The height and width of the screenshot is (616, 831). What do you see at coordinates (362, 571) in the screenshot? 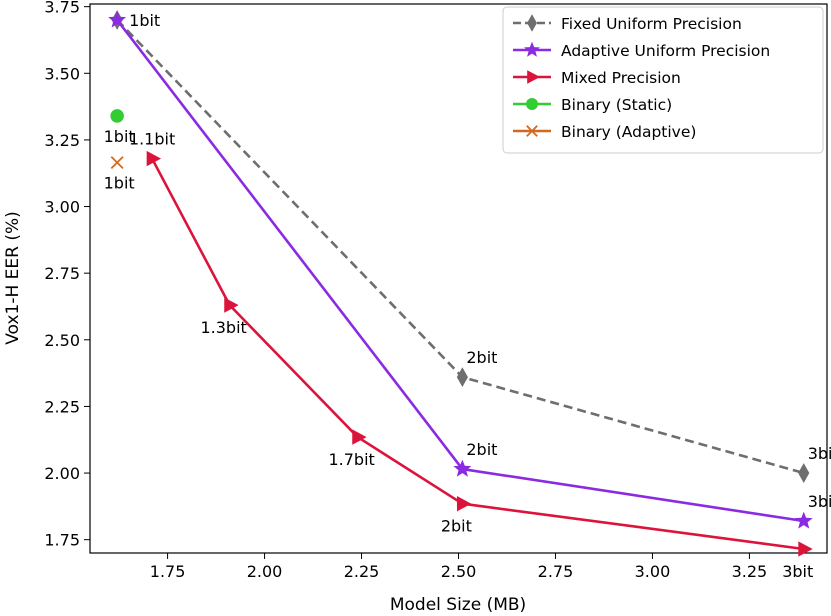
I see `x-tick-label: 2.25` at bounding box center [362, 571].